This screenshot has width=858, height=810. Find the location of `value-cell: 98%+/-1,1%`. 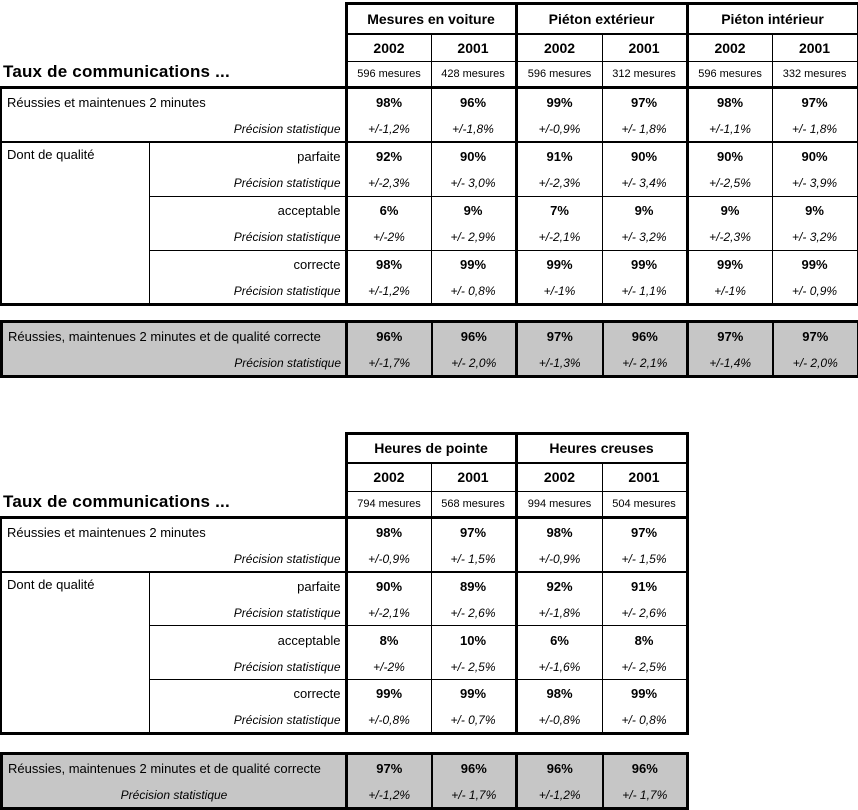

value-cell: 98%+/-1,1% is located at coordinates (729, 115).